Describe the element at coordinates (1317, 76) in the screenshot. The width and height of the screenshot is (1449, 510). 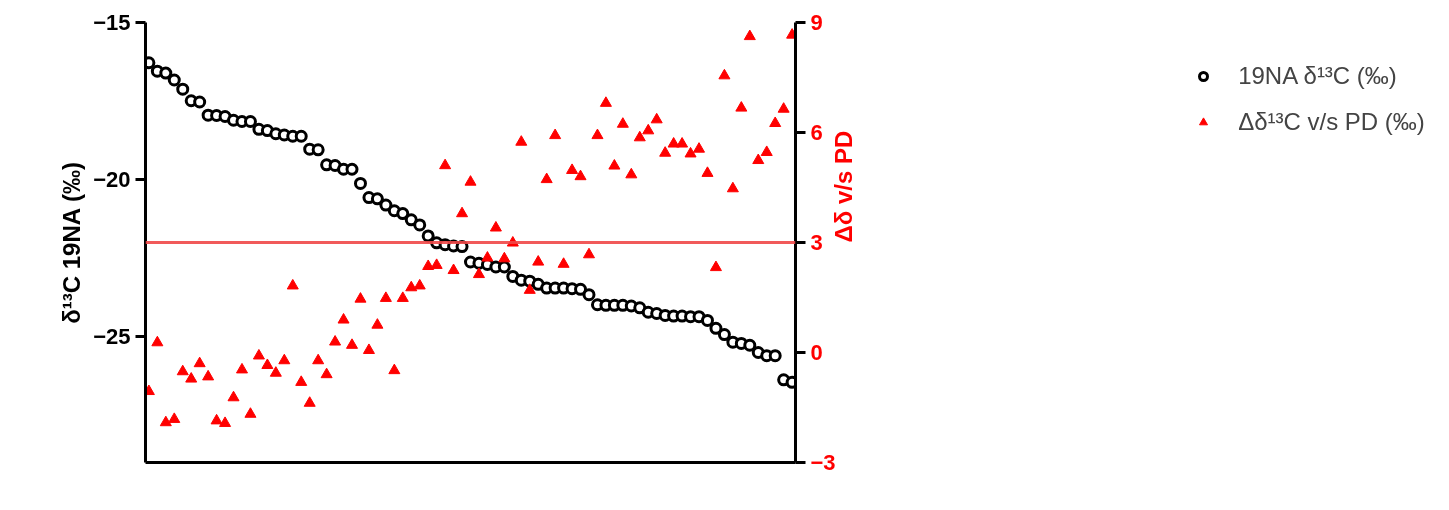
I see `legend-label: 19NA δ¹³C (‰)` at that location.